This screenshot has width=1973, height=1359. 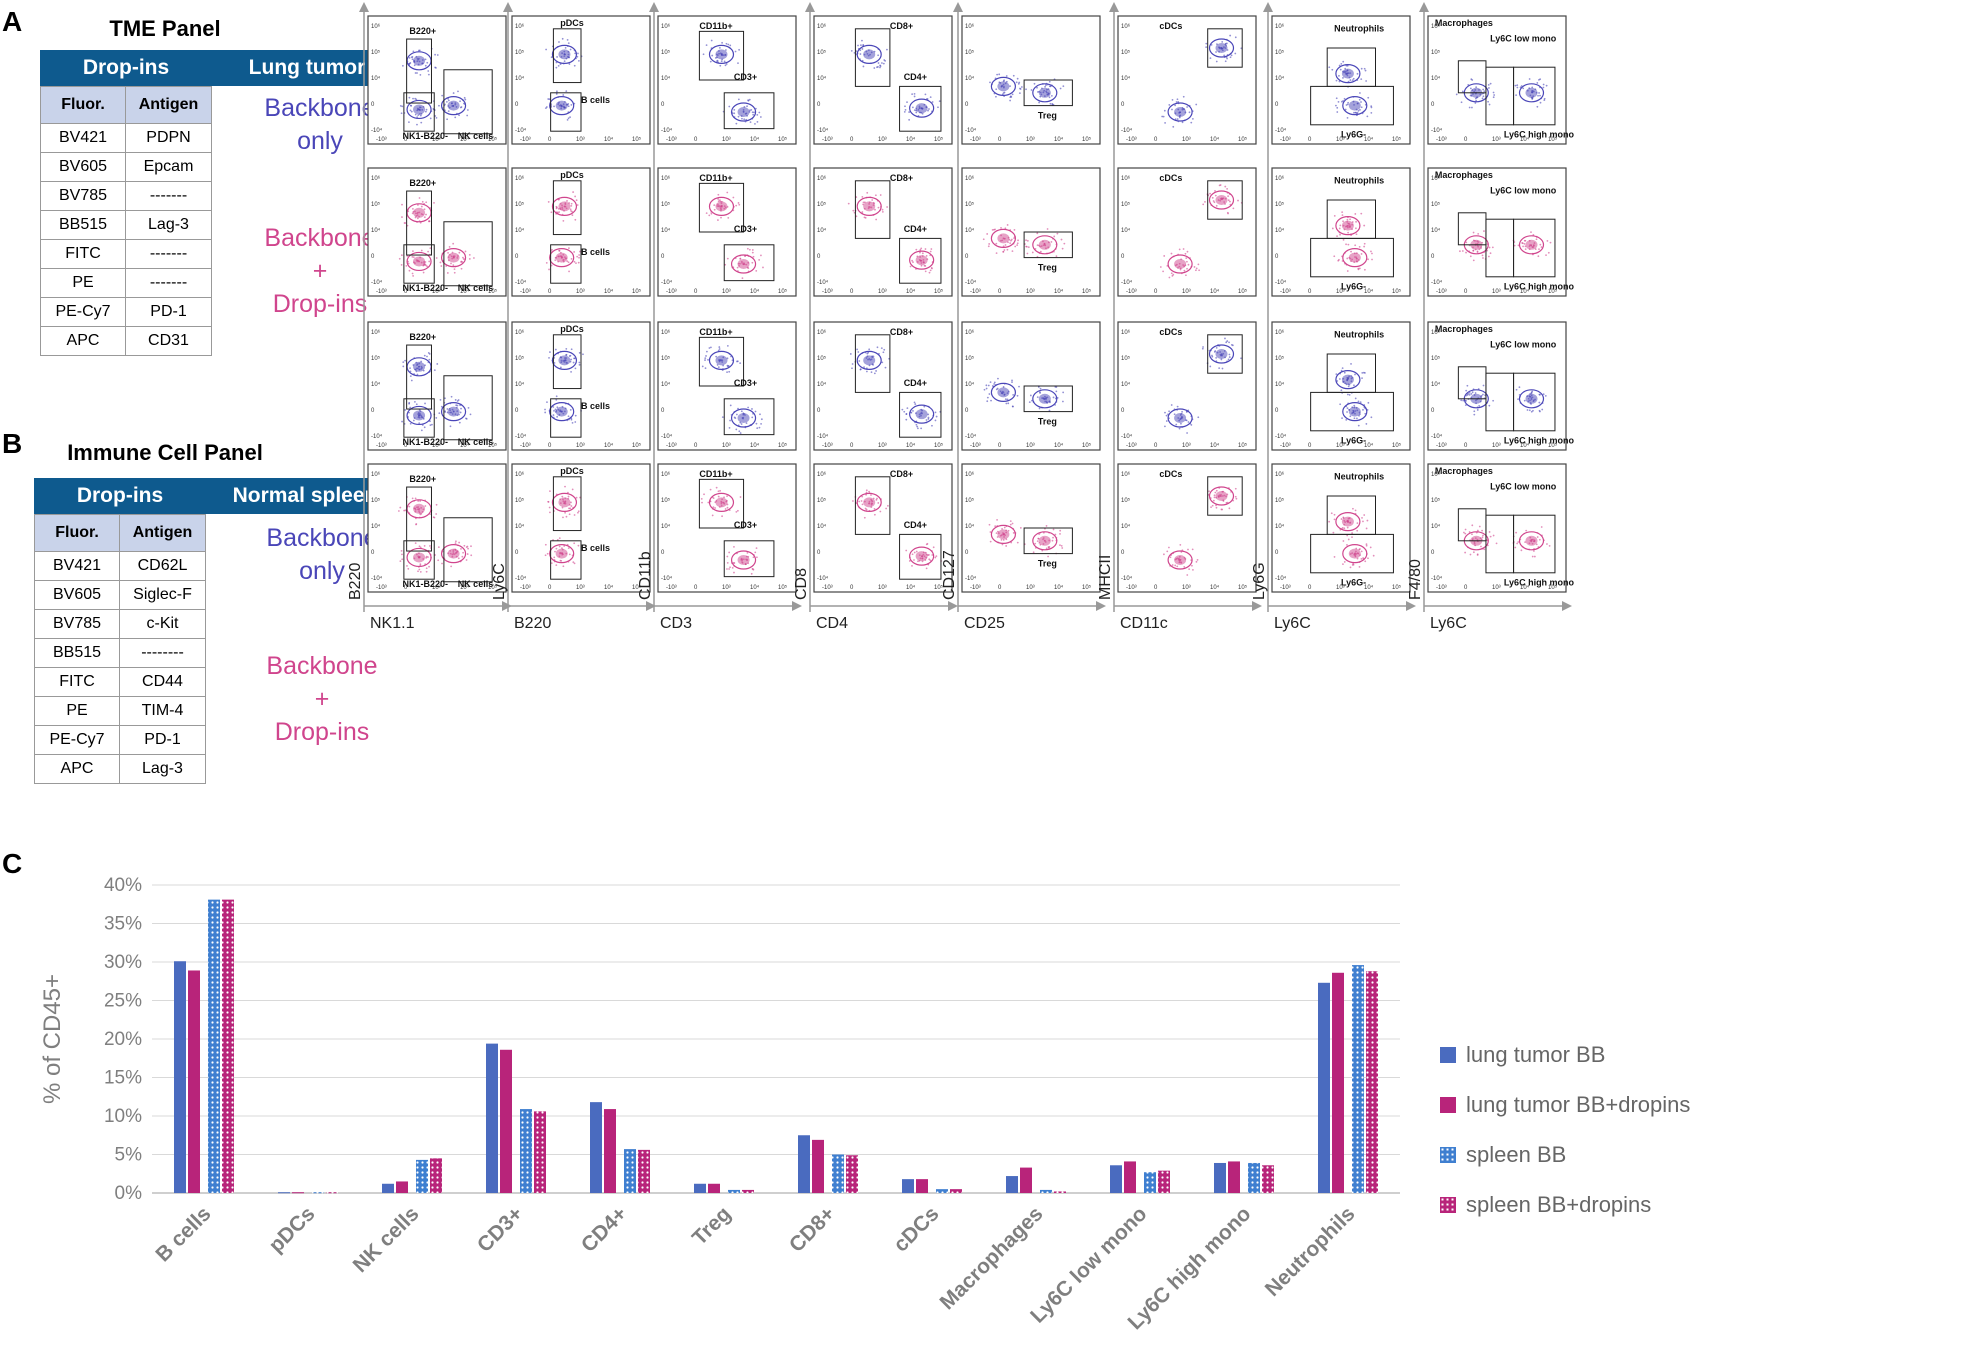 I want to click on panel-b-backbone-only: Backbone only, so click(x=322, y=555).